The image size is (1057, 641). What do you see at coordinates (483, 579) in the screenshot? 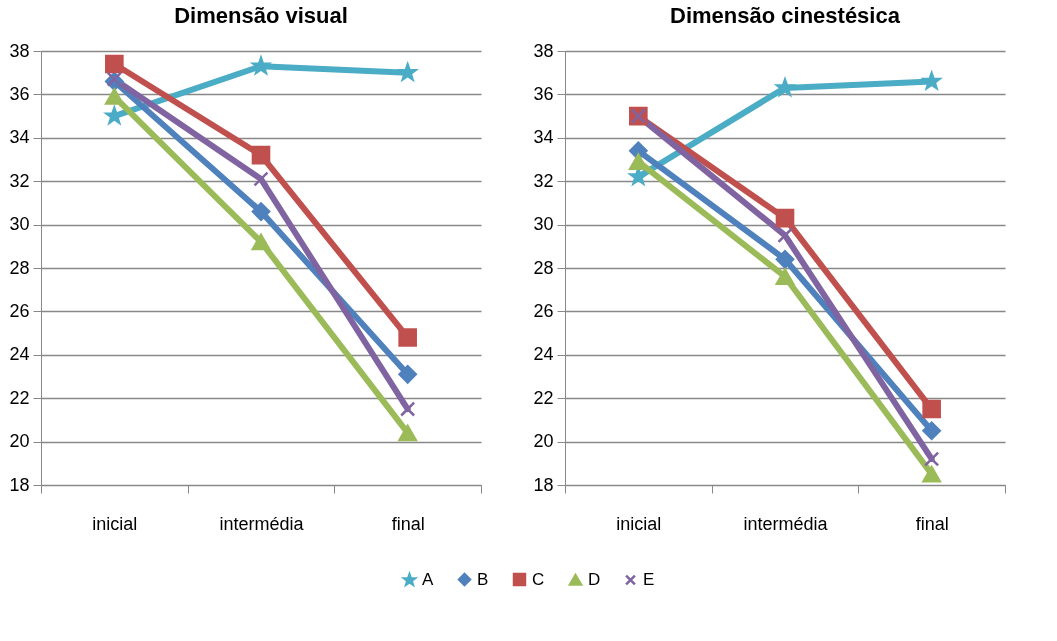
I see `legend-label: B` at bounding box center [483, 579].